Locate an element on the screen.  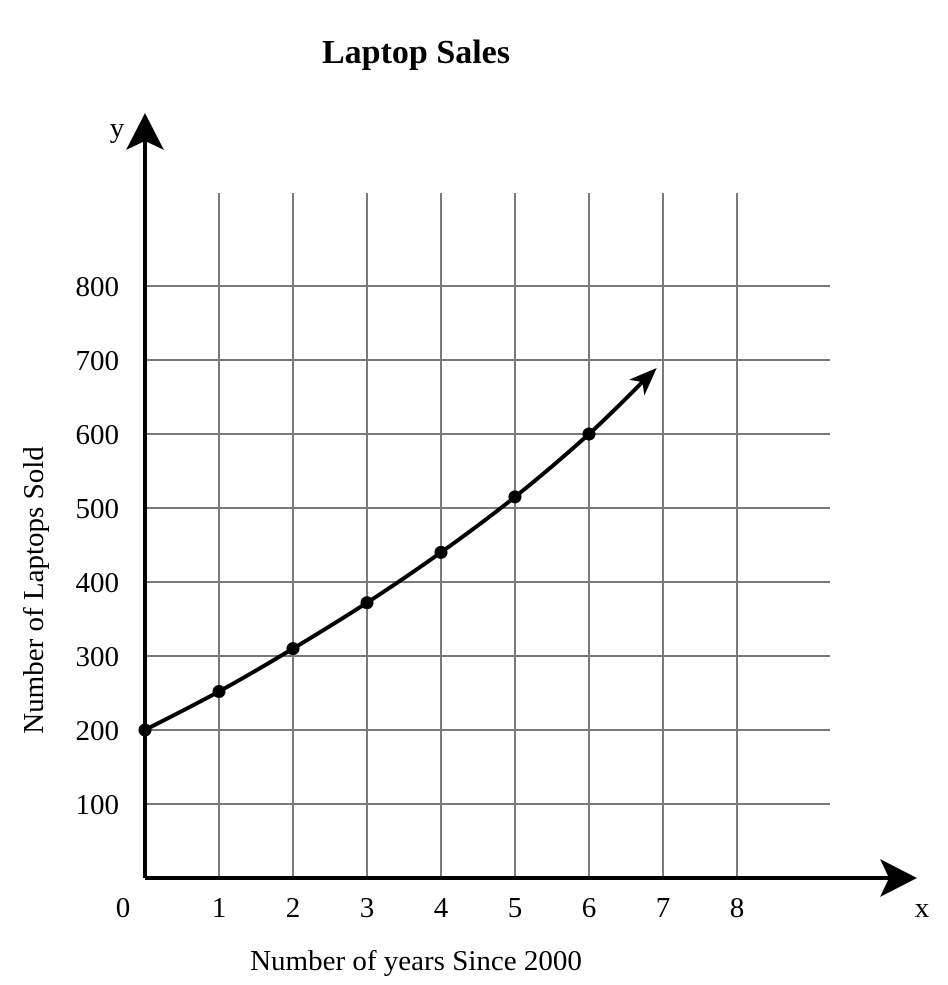
x-tick-label-5: 5 is located at coordinates (515, 908).